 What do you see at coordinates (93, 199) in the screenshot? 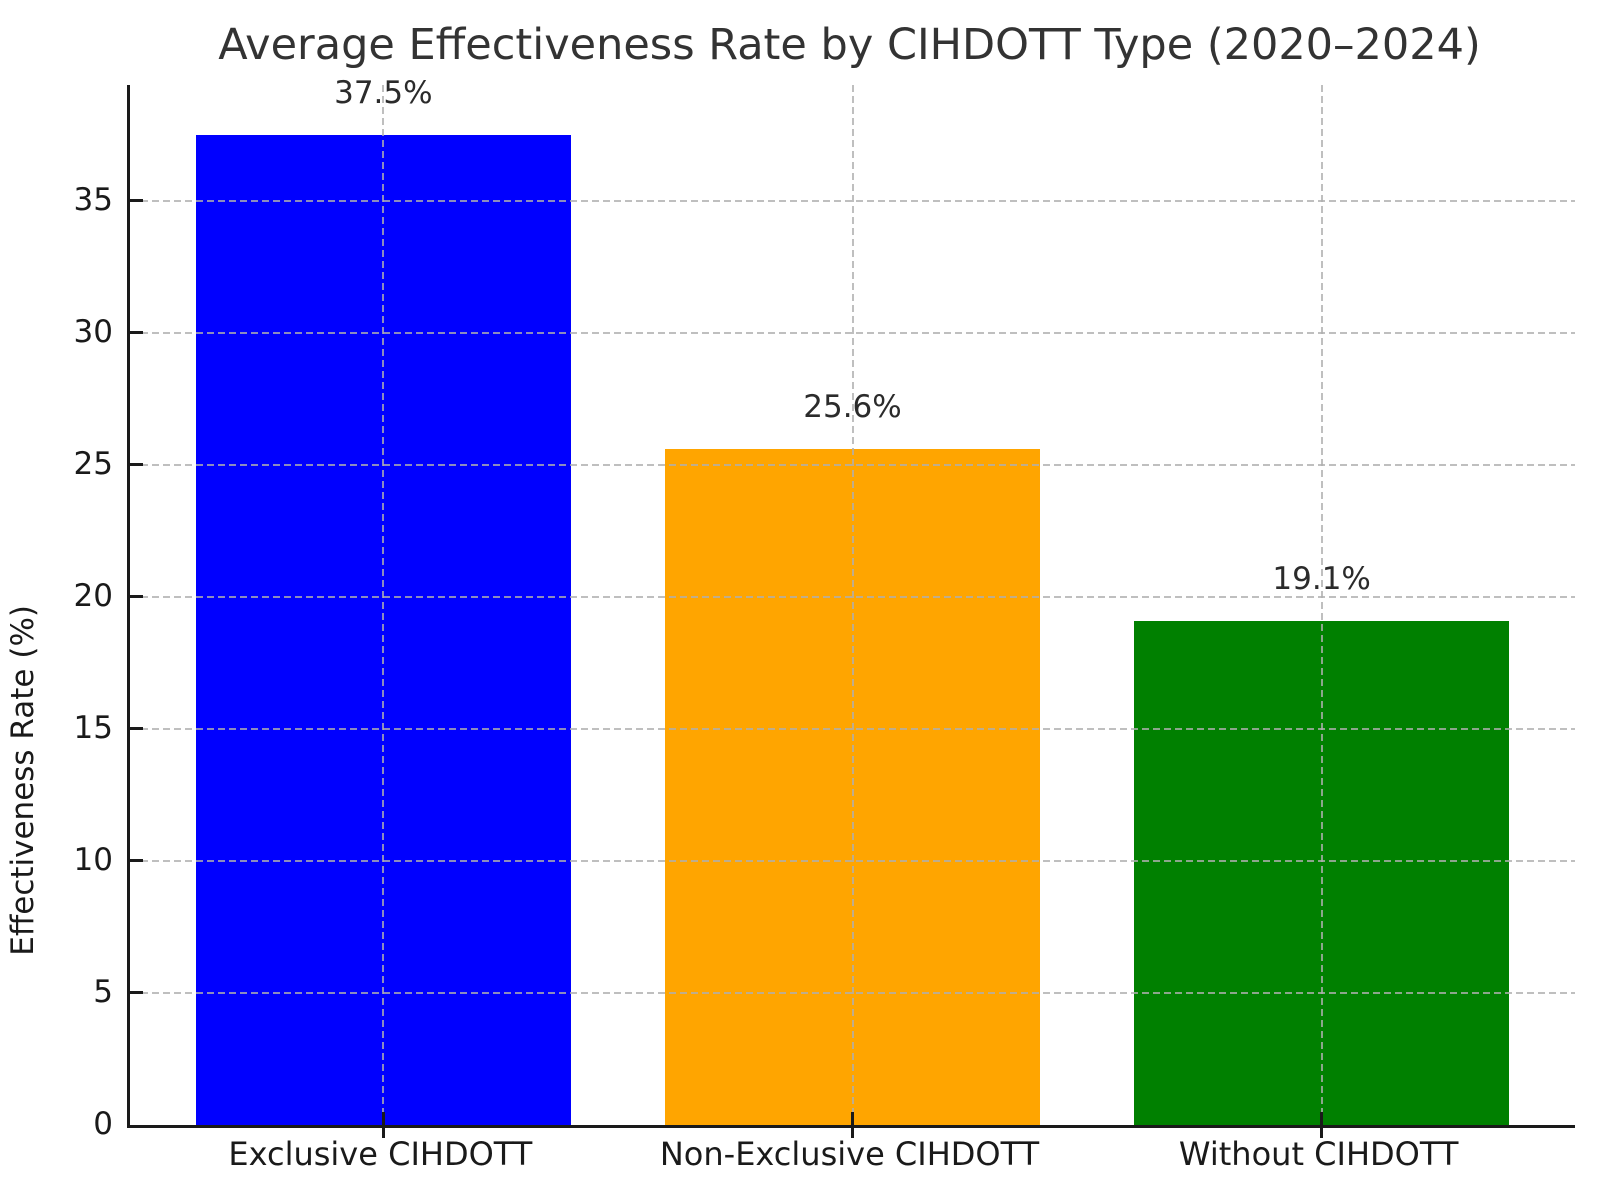
I see `y-tick-label: 35` at bounding box center [93, 199].